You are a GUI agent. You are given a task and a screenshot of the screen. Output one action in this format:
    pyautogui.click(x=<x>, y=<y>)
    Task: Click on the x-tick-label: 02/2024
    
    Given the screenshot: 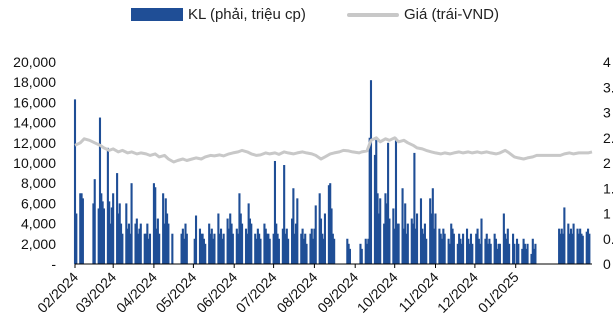 What is the action you would take?
    pyautogui.click(x=57, y=292)
    